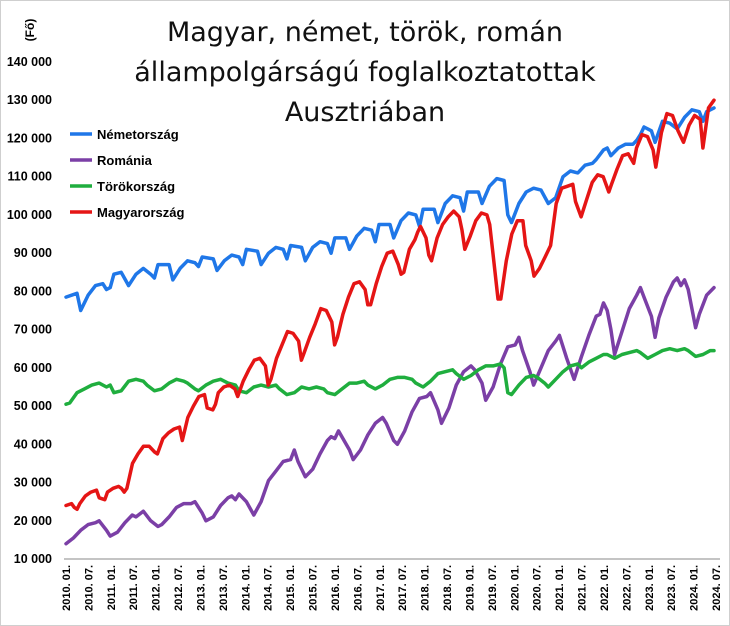 The height and width of the screenshot is (626, 730). Describe the element at coordinates (538, 588) in the screenshot. I see `x-tick-label: 2020. 07.` at that location.